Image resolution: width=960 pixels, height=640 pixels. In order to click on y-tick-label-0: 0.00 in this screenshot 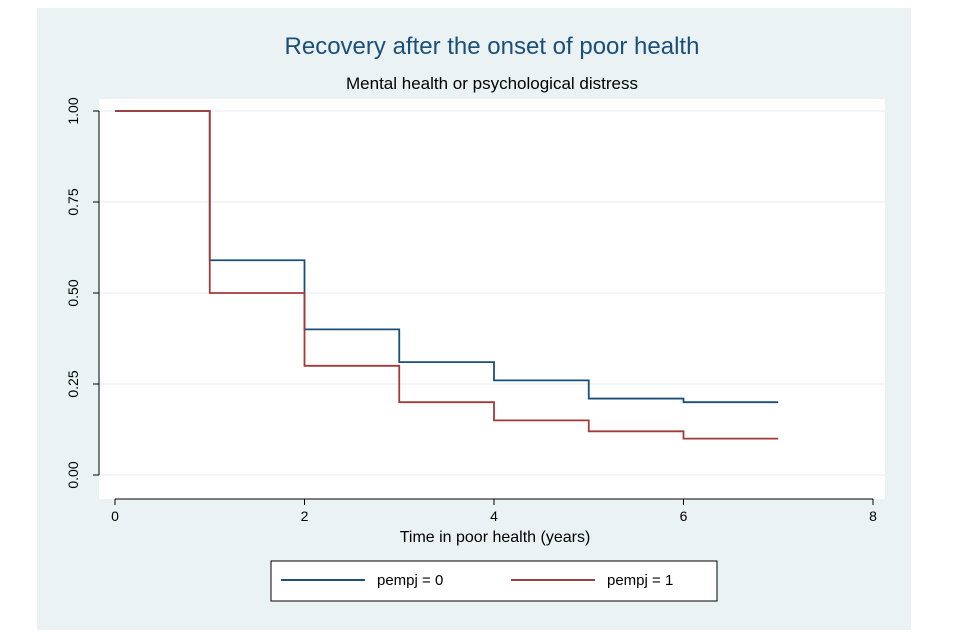, I will do `click(73, 474)`.